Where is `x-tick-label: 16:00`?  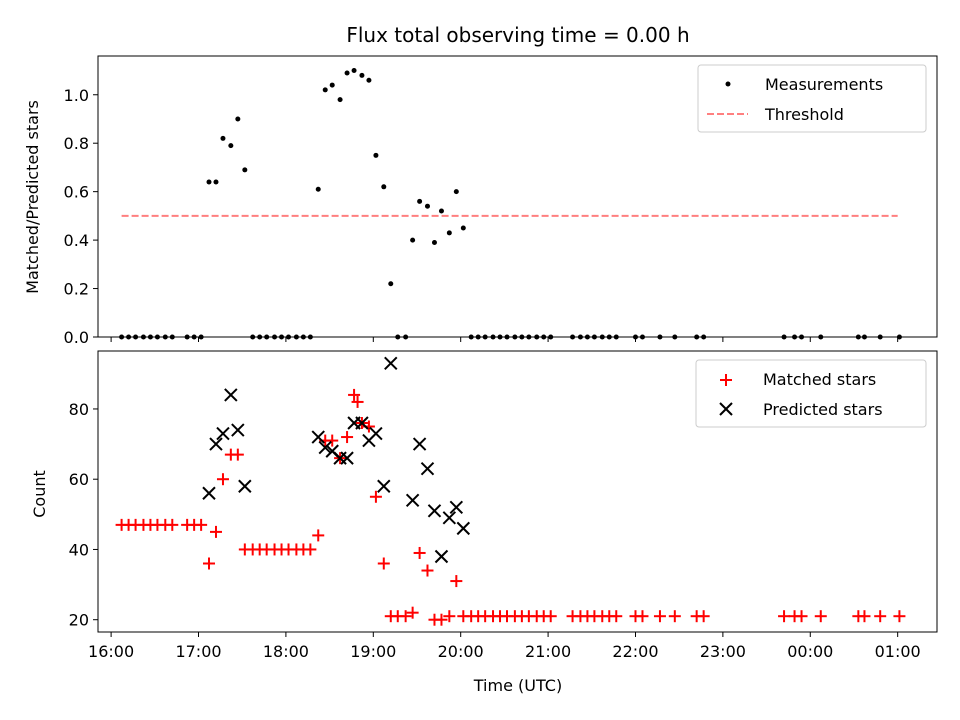 x-tick-label: 16:00 is located at coordinates (111, 651).